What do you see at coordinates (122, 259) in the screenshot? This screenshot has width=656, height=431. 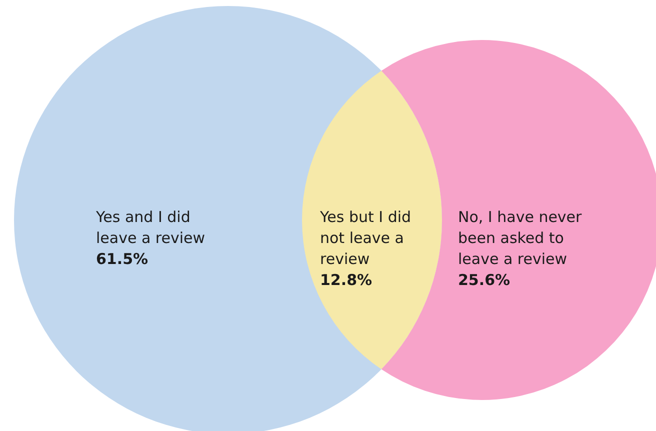 I see `data-label: 61.5%` at bounding box center [122, 259].